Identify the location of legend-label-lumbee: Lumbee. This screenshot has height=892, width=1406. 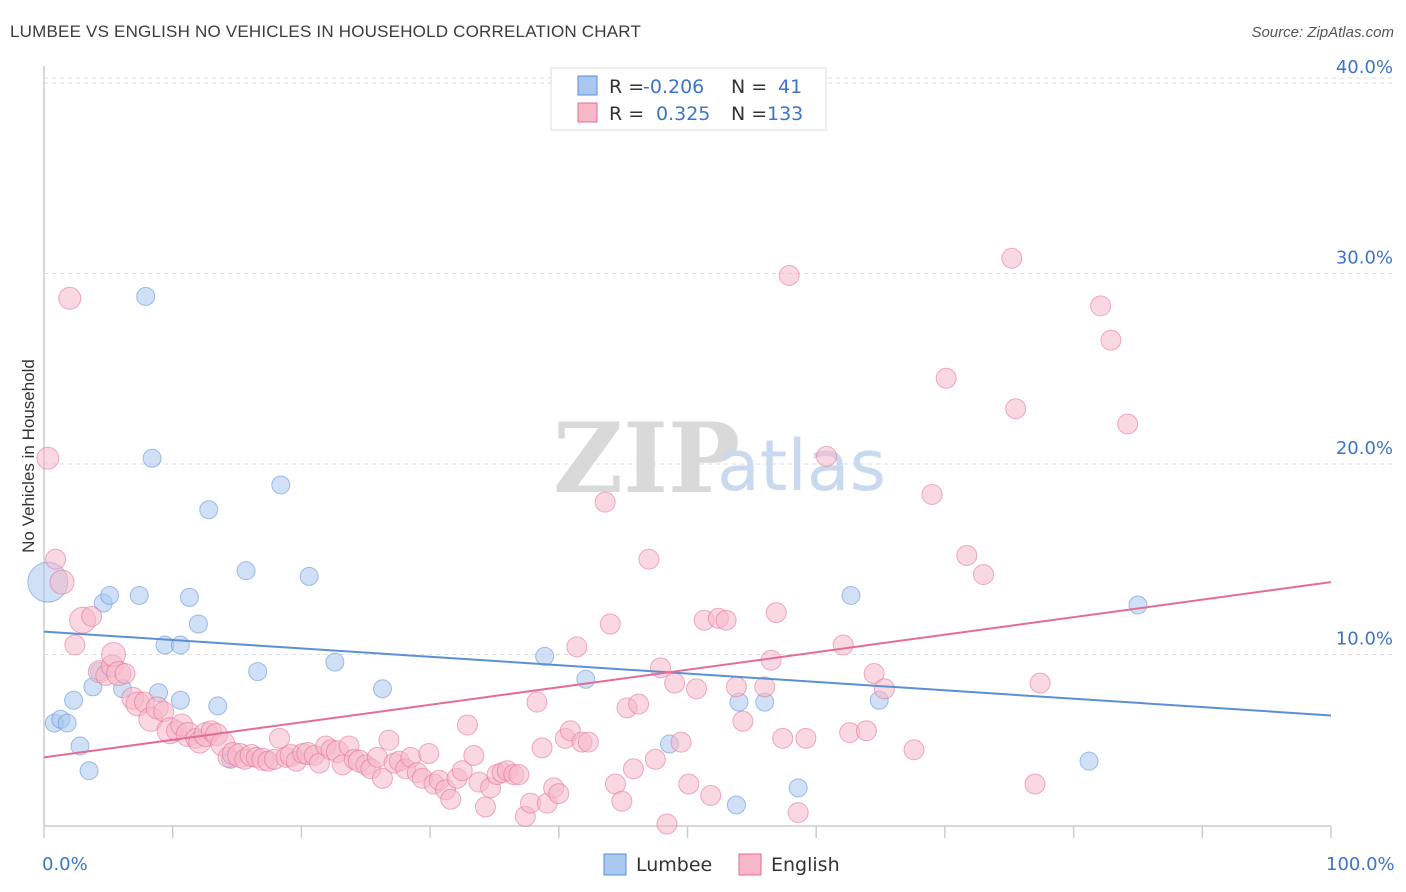
(674, 865).